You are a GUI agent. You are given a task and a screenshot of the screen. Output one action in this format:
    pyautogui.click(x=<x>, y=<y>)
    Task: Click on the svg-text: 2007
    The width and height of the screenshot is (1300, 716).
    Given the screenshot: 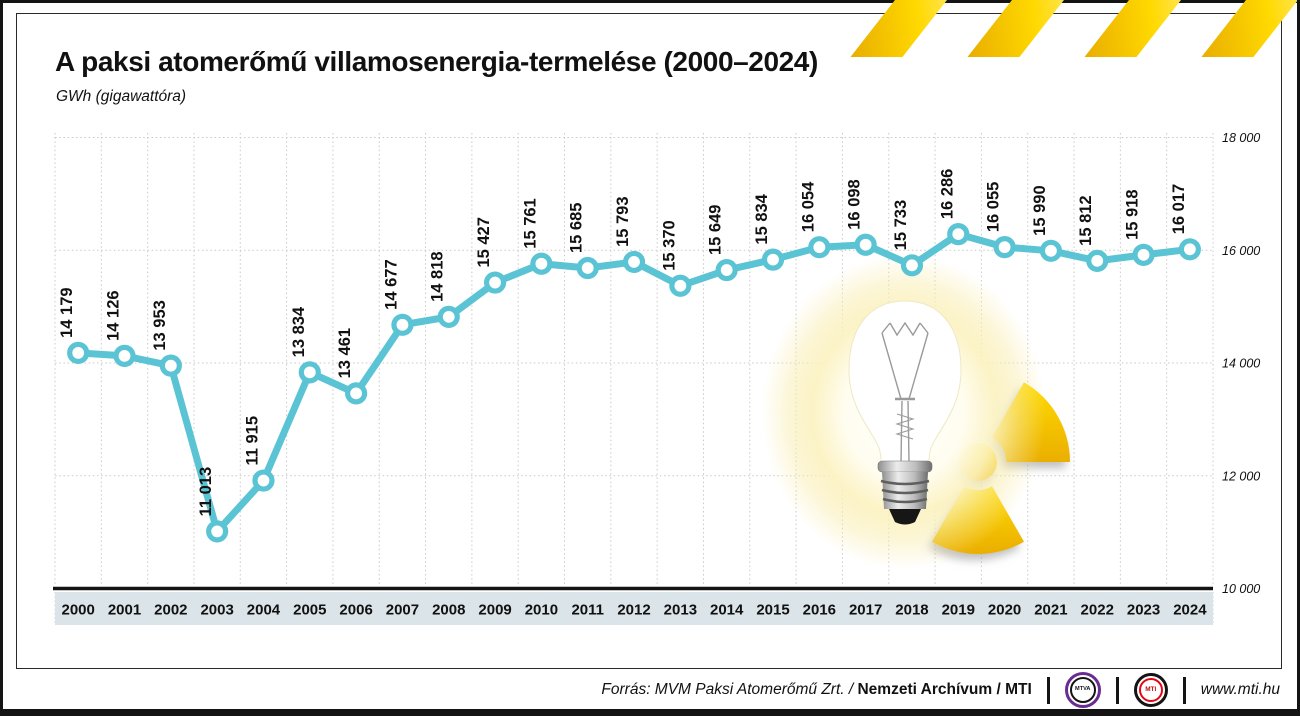 What is the action you would take?
    pyautogui.click(x=402, y=610)
    